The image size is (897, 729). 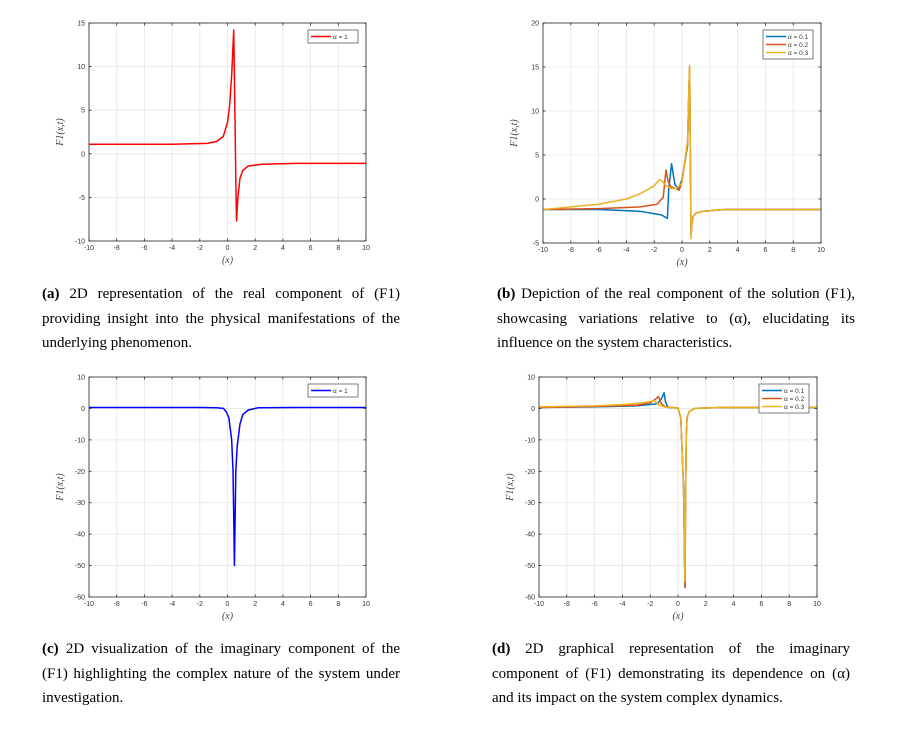 What do you see at coordinates (50, 649) in the screenshot?
I see `caption-c-label: (c)` at bounding box center [50, 649].